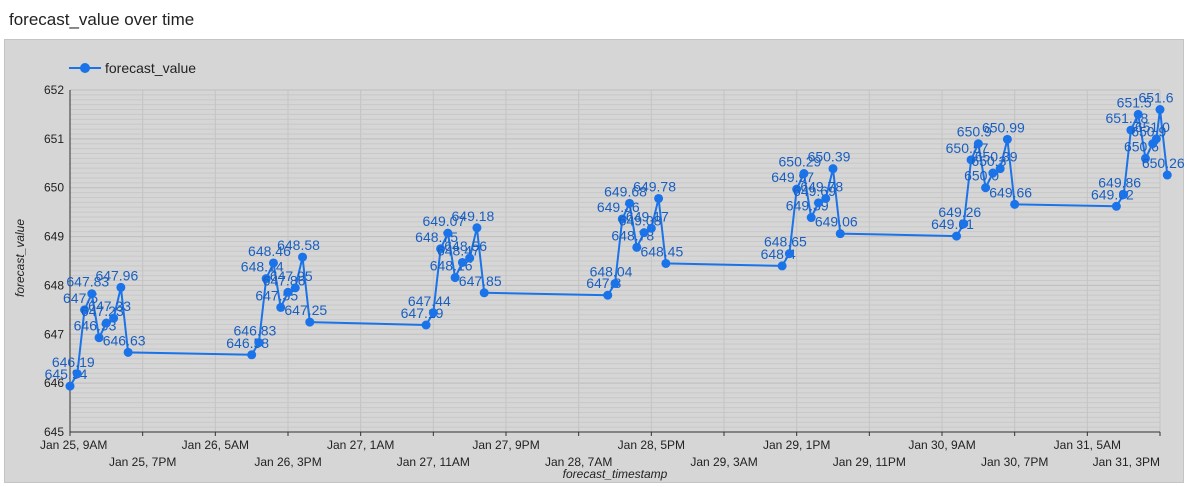 This screenshot has width=1187, height=487. What do you see at coordinates (1163, 163) in the screenshot?
I see `data-label: 650.26` at bounding box center [1163, 163].